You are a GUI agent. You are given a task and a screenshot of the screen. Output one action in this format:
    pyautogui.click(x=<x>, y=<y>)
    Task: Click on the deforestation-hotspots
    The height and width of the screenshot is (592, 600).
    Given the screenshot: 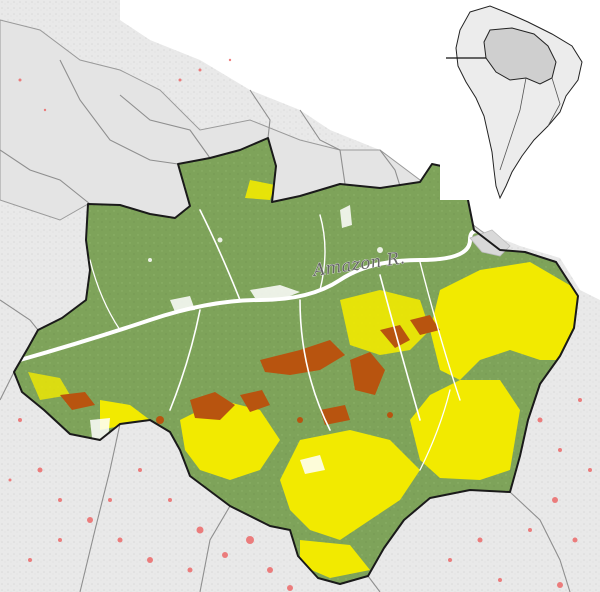 What is the action you would take?
    pyautogui.click(x=250, y=370)
    